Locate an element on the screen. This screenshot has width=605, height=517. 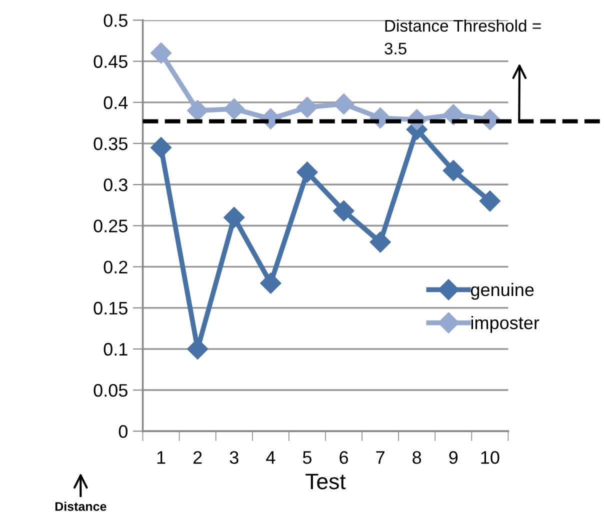
x-tick-label: 10 is located at coordinates (490, 457).